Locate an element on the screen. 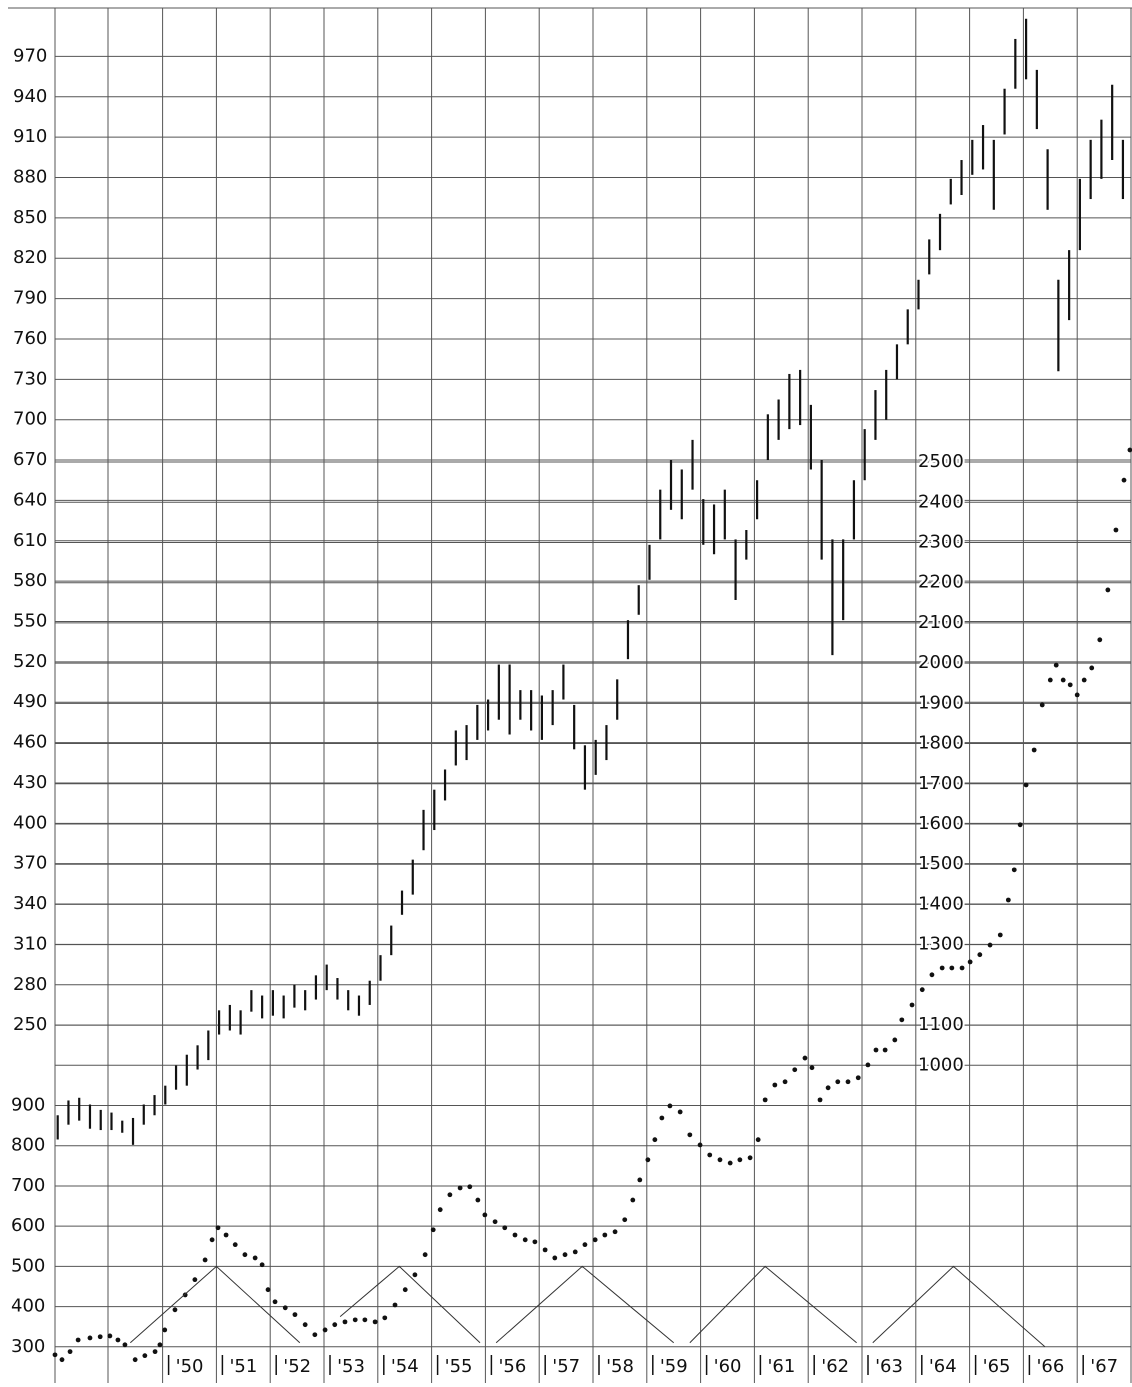  cycle-line is located at coordinates (587, 1306).